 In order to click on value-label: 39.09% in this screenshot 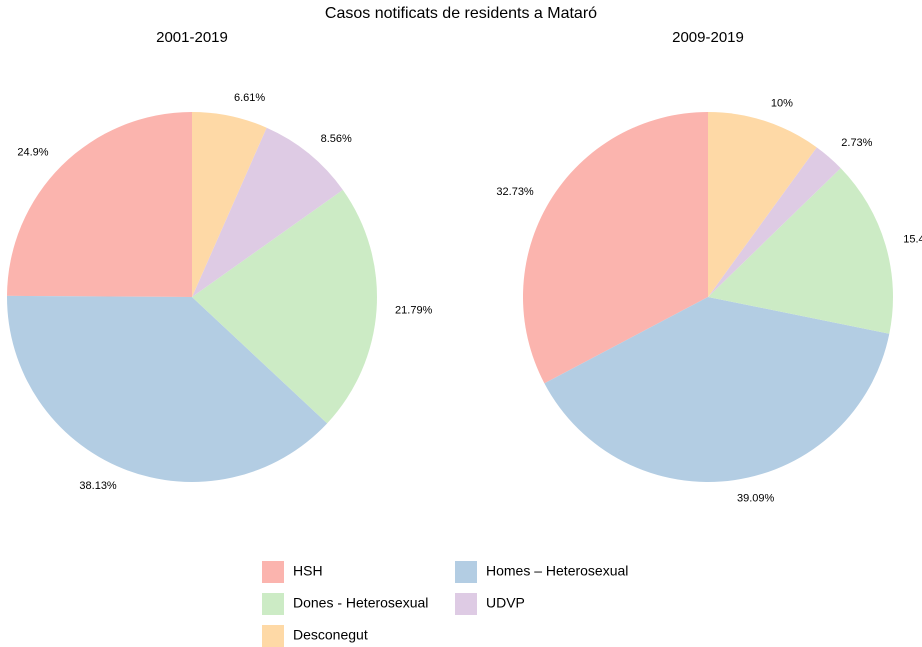, I will do `click(756, 498)`.